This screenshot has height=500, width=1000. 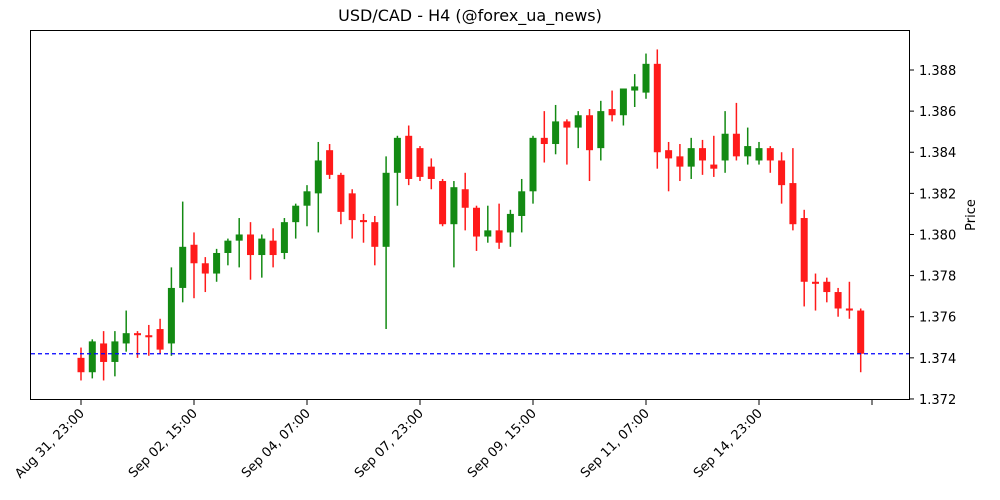 What do you see at coordinates (470, 15) in the screenshot?
I see `chart-title: USD/CAD - H4 (@forex_ua_news)` at bounding box center [470, 15].